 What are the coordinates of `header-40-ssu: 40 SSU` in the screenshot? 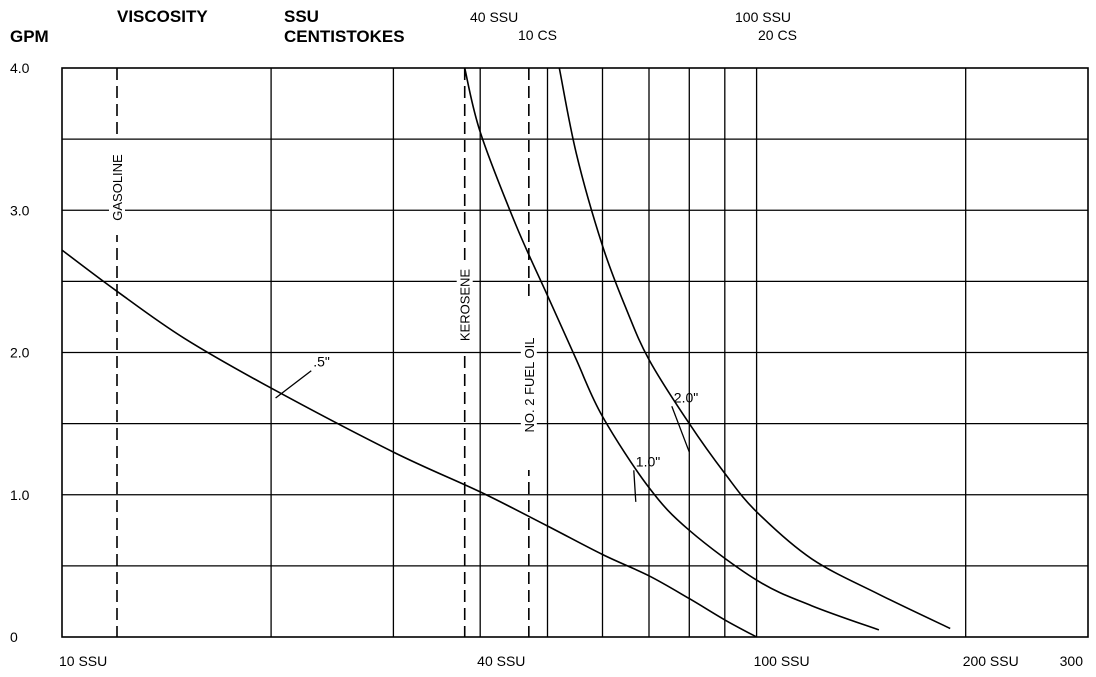 It's located at (494, 17).